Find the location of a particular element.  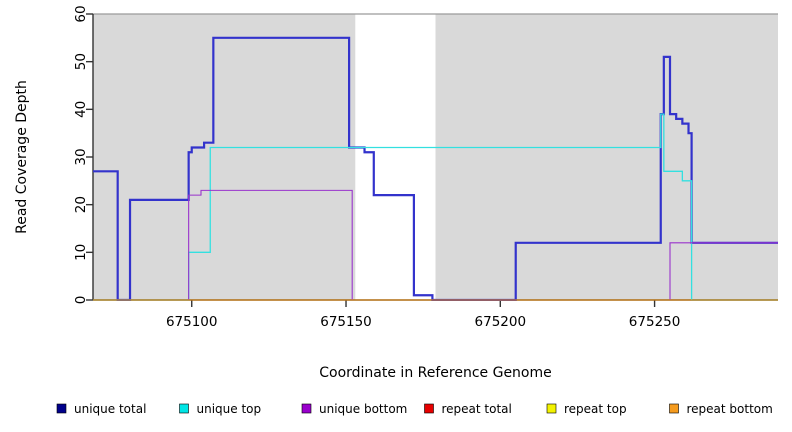

y-tick-label: 40 is located at coordinates (81, 109).